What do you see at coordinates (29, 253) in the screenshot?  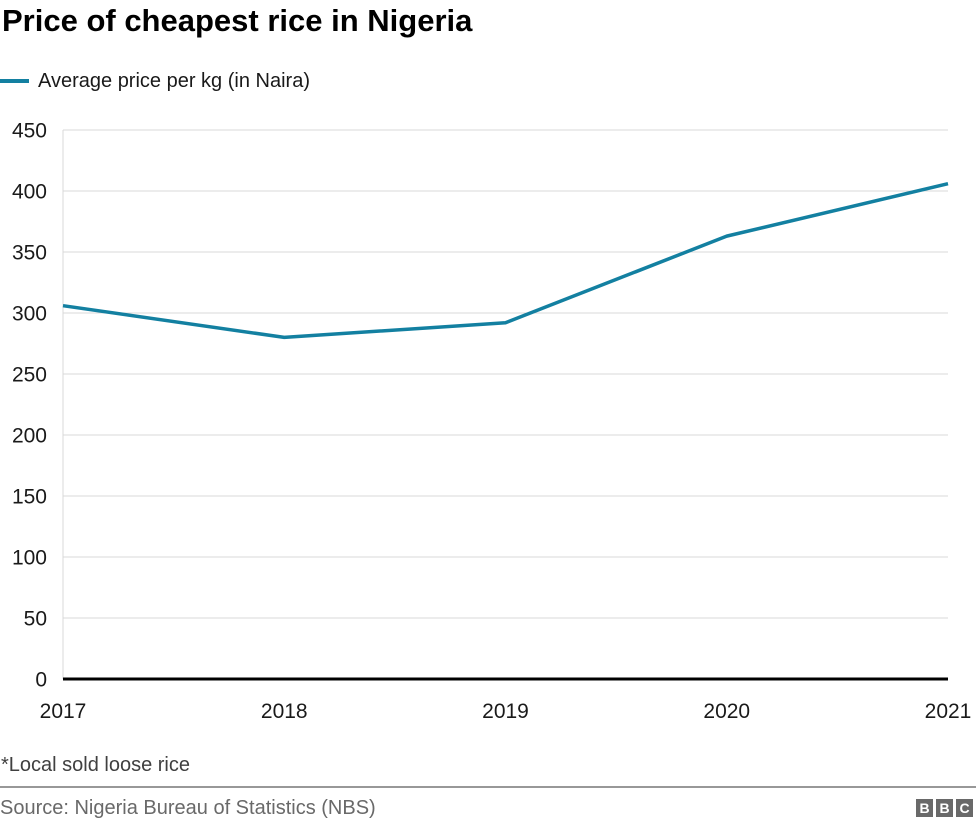 I see `y-tick-label: 350` at bounding box center [29, 253].